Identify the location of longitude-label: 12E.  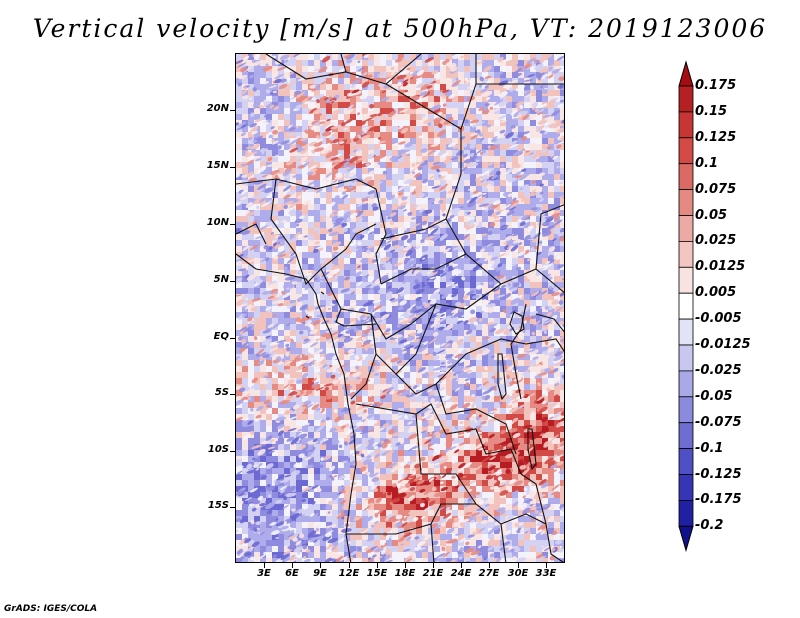
(349, 573).